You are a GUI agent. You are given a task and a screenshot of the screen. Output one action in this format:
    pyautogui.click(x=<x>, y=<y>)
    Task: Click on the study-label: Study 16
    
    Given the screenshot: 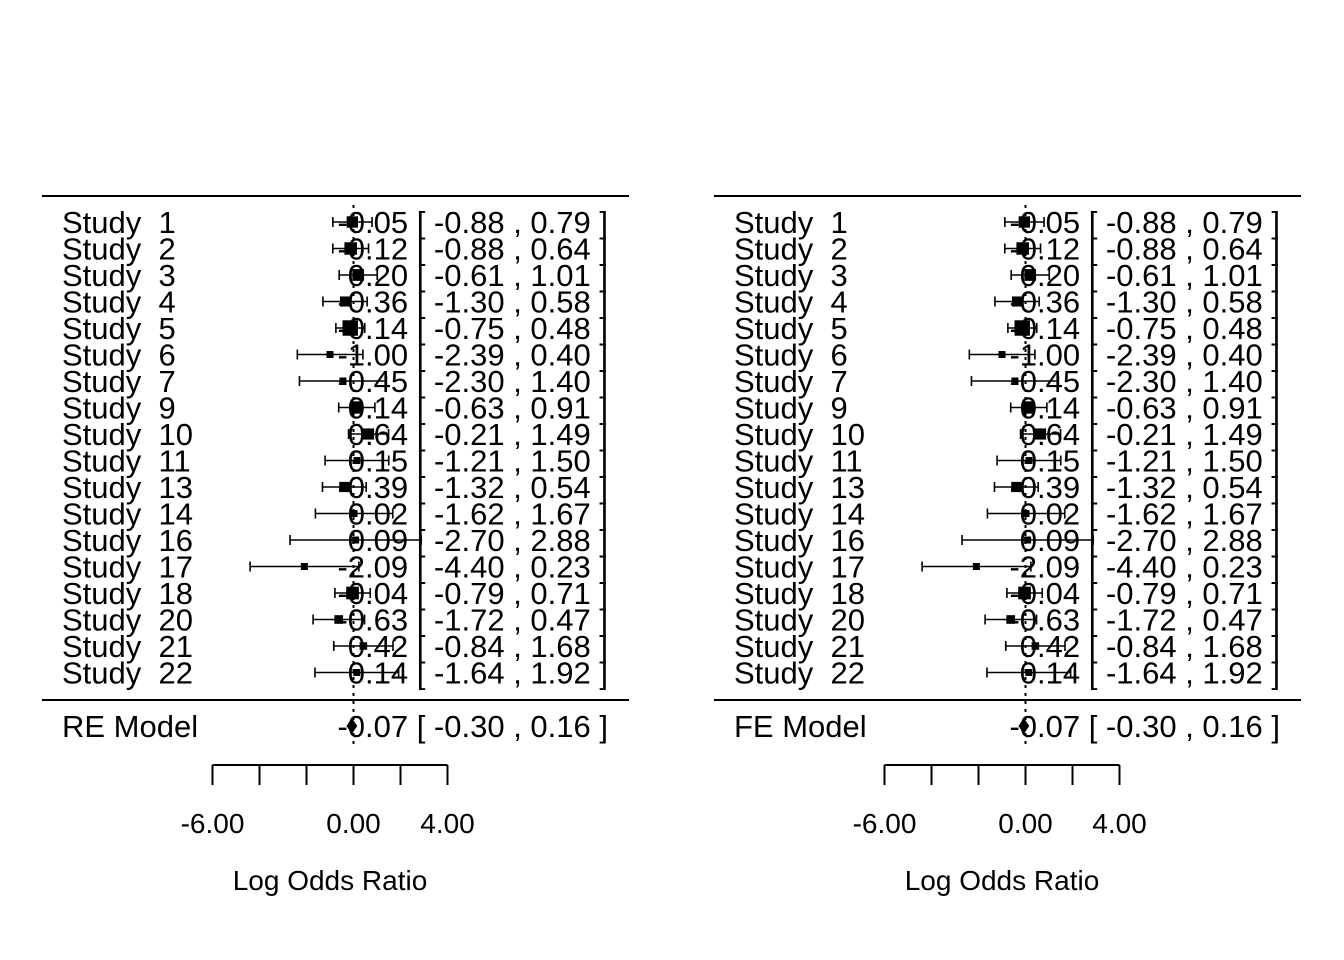 What is the action you would take?
    pyautogui.click(x=127, y=540)
    